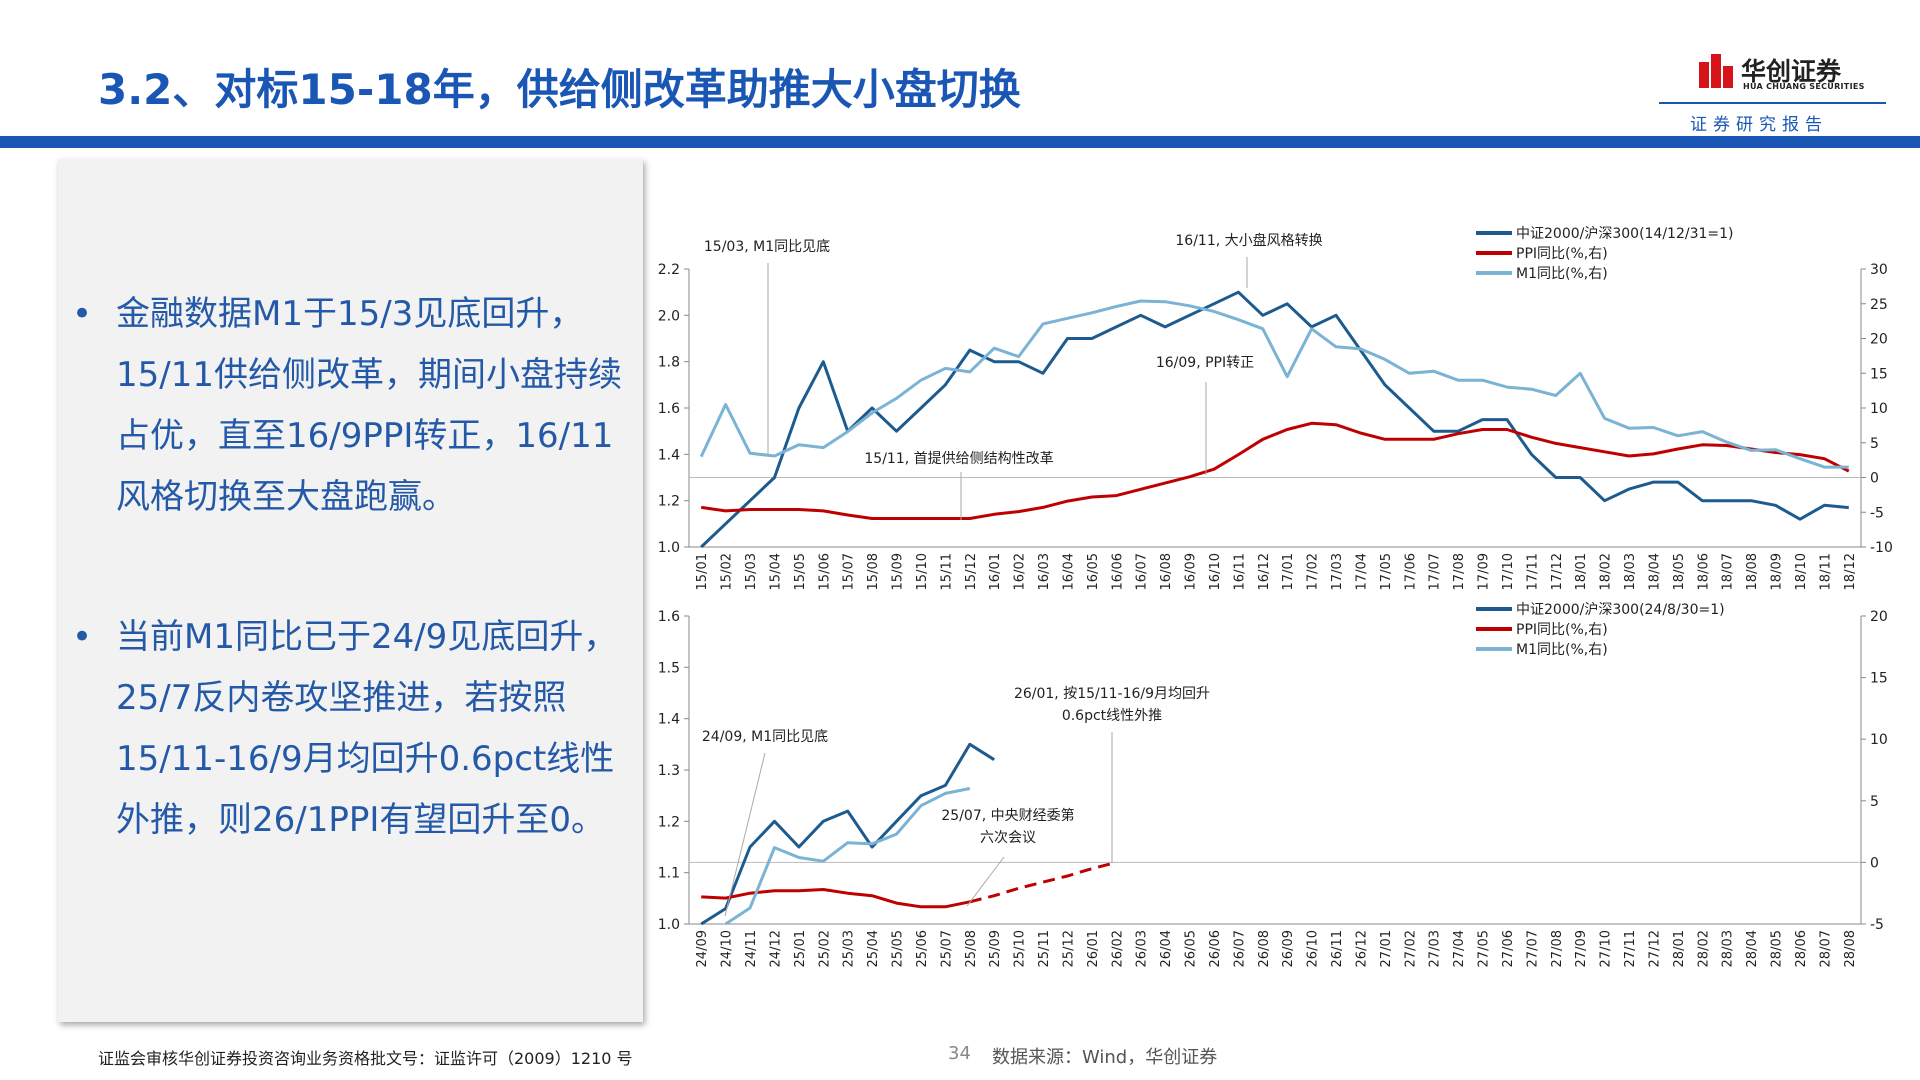 This screenshot has width=1920, height=1080. I want to click on annotation: 15/11, 首提供给侧结构性改革, so click(958, 459).